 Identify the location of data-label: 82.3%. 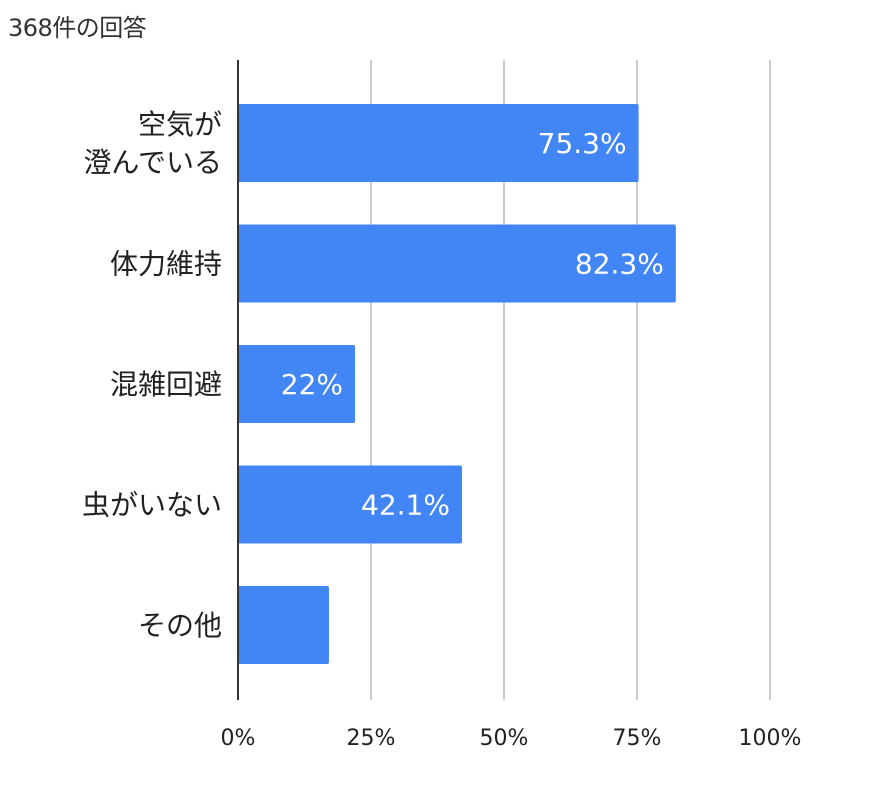
(619, 264).